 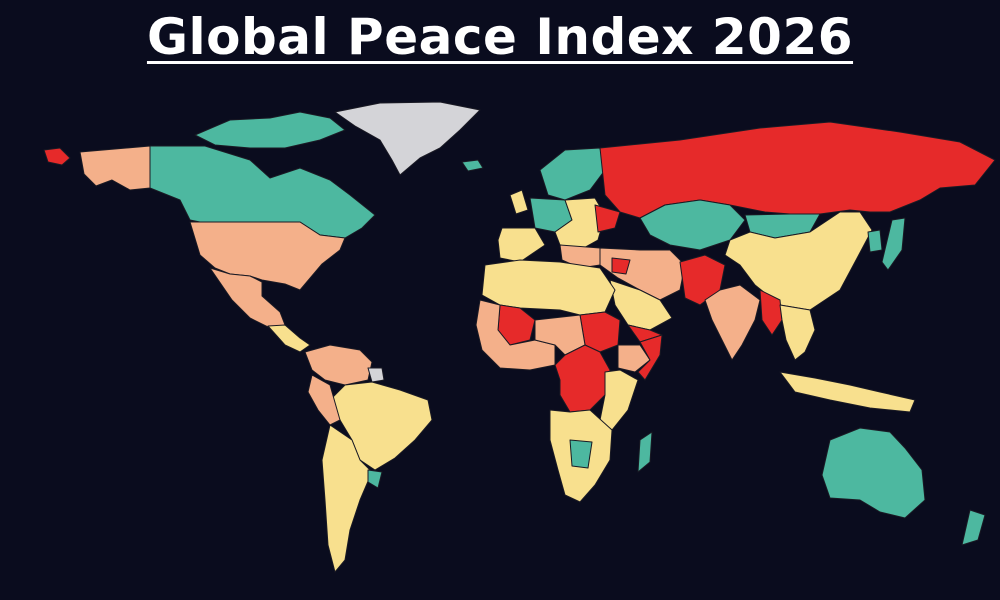 What do you see at coordinates (847, 392) in the screenshot?
I see `region-indonesia` at bounding box center [847, 392].